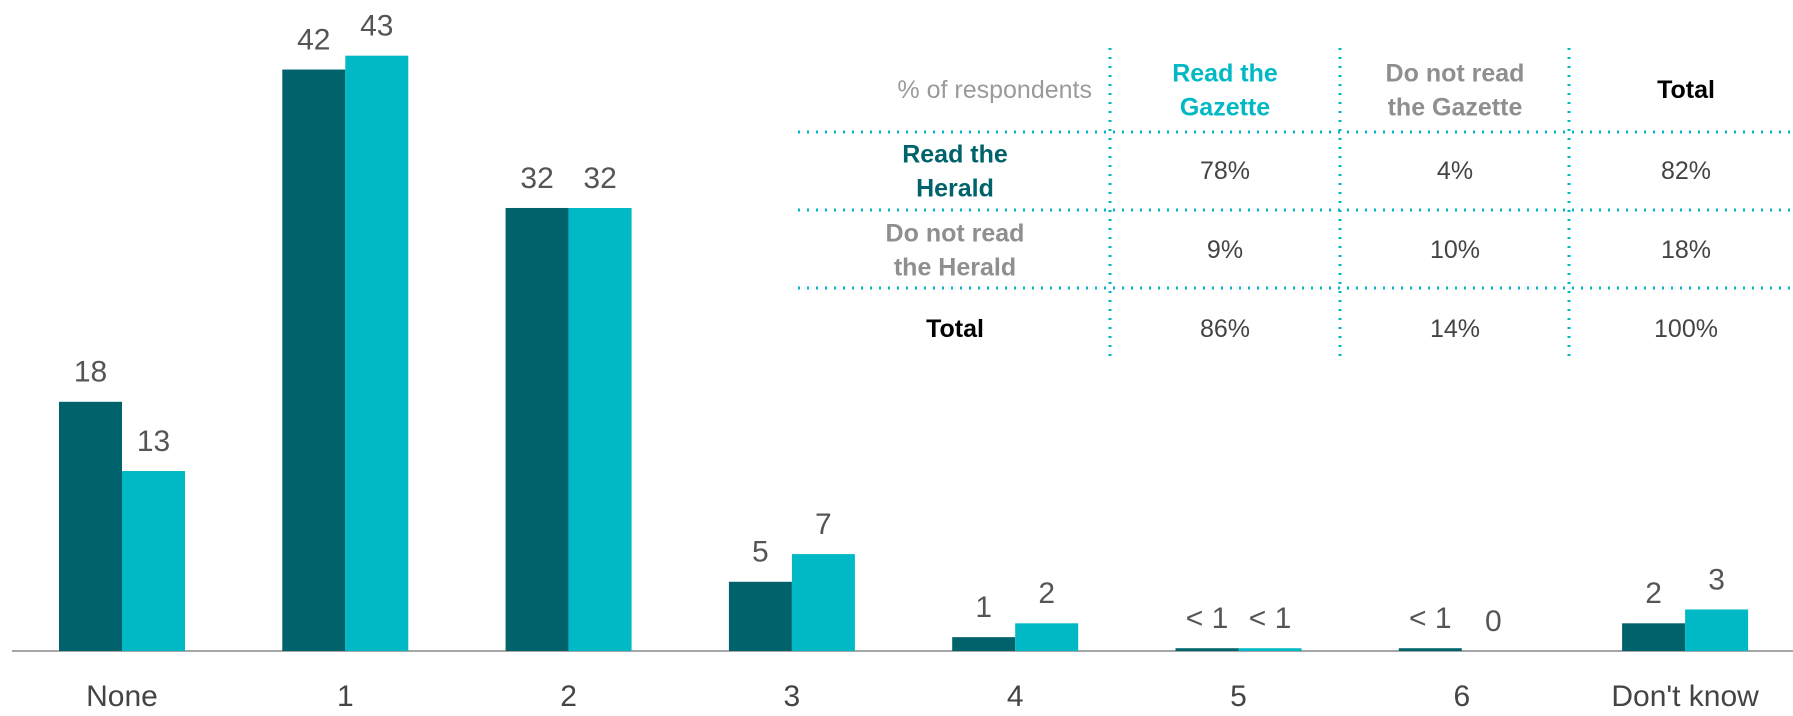 The width and height of the screenshot is (1793, 716). I want to click on value-label: 1, so click(983, 607).